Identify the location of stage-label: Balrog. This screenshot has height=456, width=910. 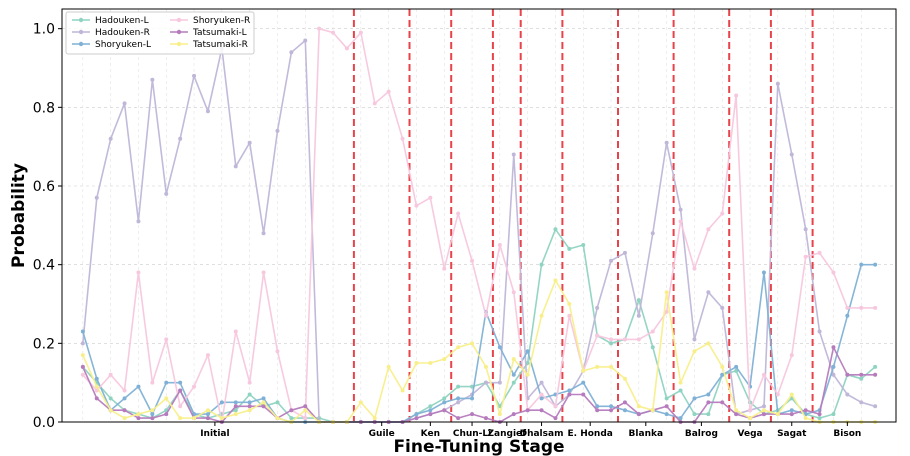
(701, 434).